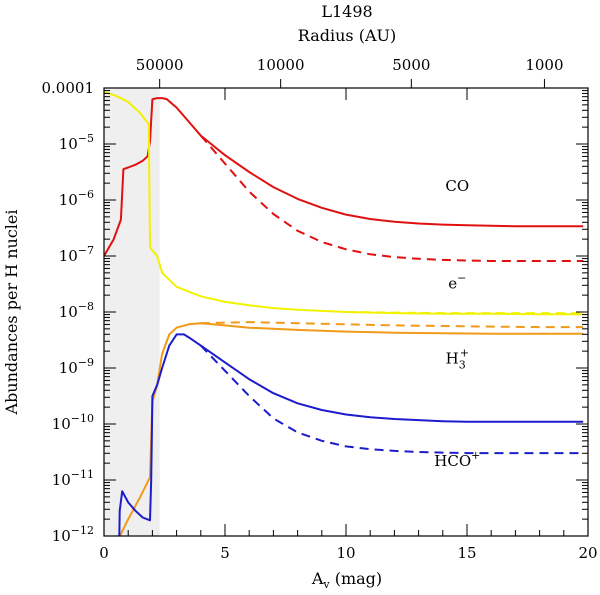  I want to click on y-tick-exp: −11, so click(82, 474).